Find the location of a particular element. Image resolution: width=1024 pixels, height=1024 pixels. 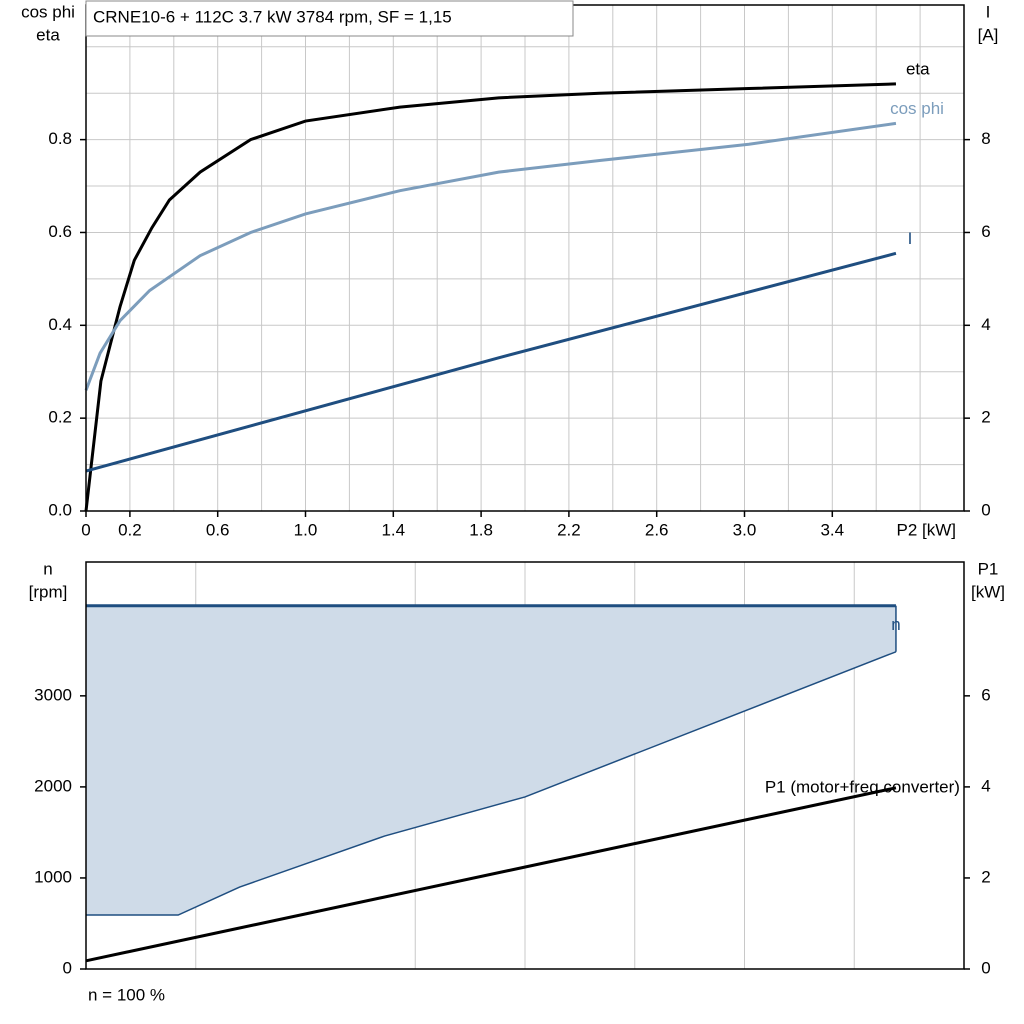

y-tick-label: 0 is located at coordinates (67, 967).